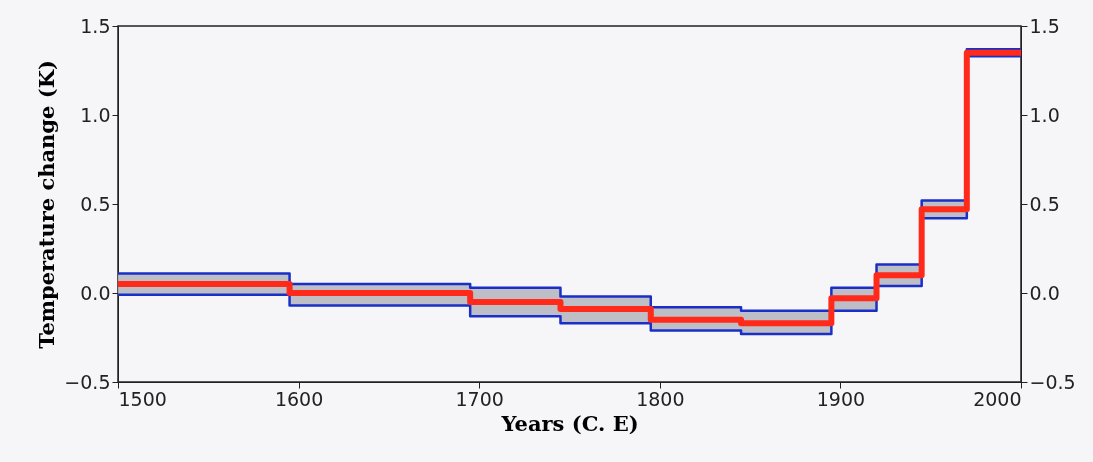 The height and width of the screenshot is (462, 1093). I want to click on y2-tick-label: 1.0, so click(1044, 114).